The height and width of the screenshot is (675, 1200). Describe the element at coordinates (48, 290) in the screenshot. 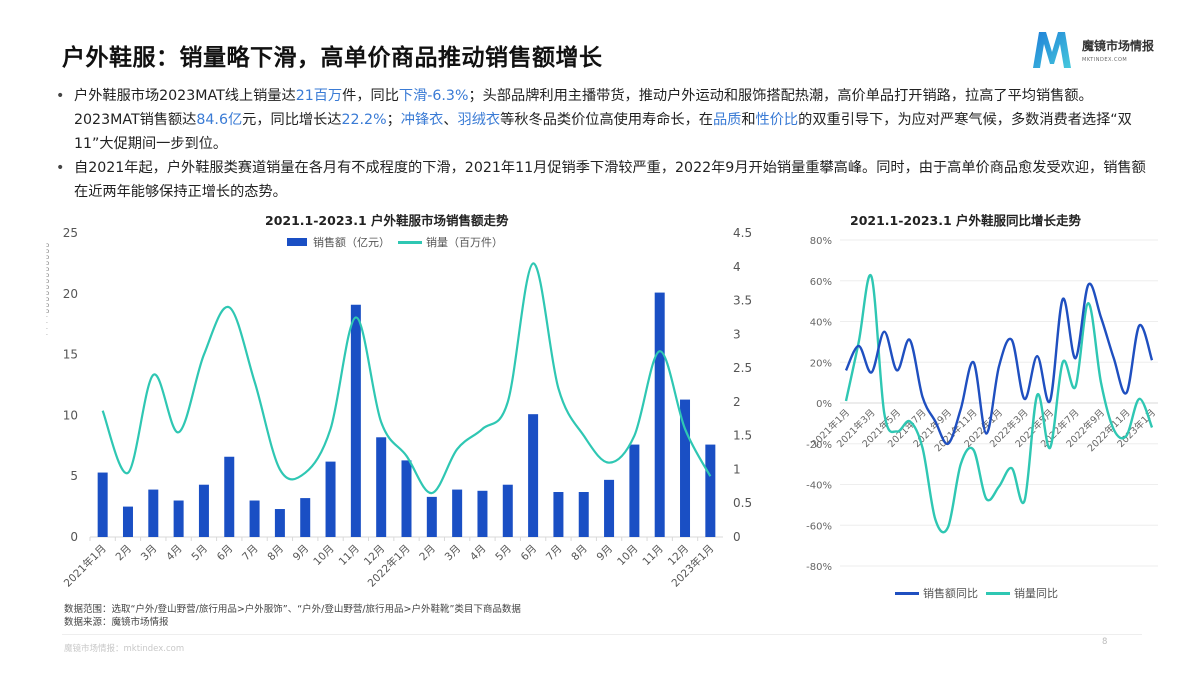

I see `axis-title-dotted: ↄ ↄ ↄ ↄ ↄ ↄ ↄ ↄ ↄ ↄ ↄ ↄ · · · ·` at that location.